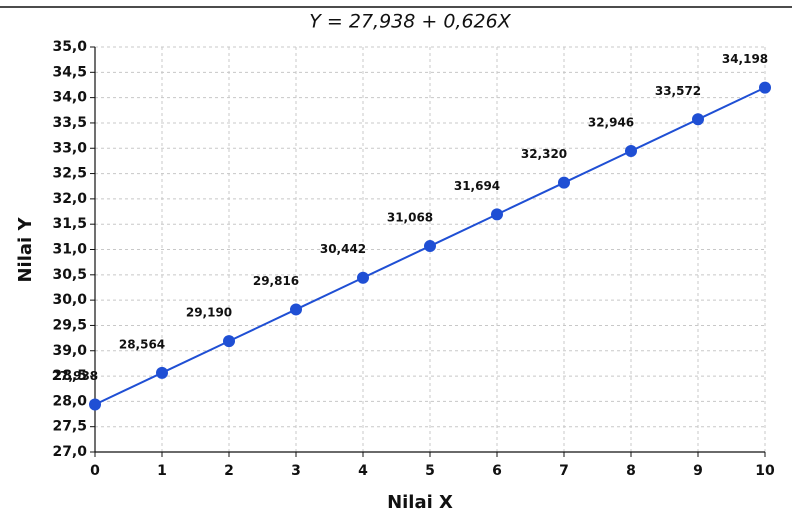 The width and height of the screenshot is (792, 518). I want to click on value-label: 27,938, so click(75, 376).